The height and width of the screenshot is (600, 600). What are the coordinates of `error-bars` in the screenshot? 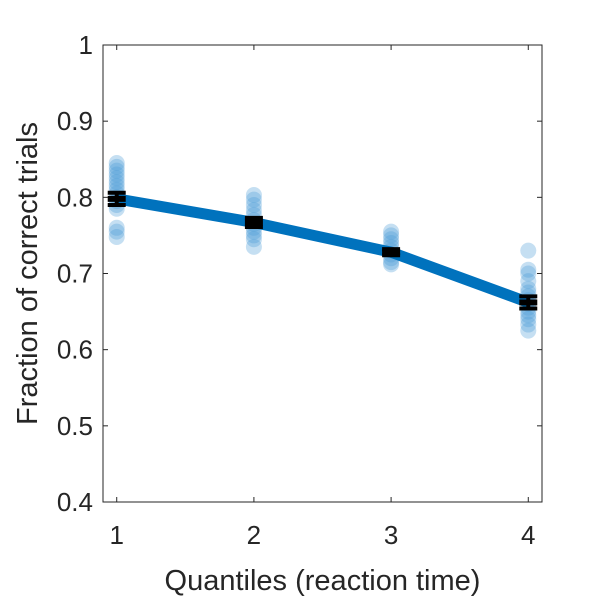 It's located at (322, 250).